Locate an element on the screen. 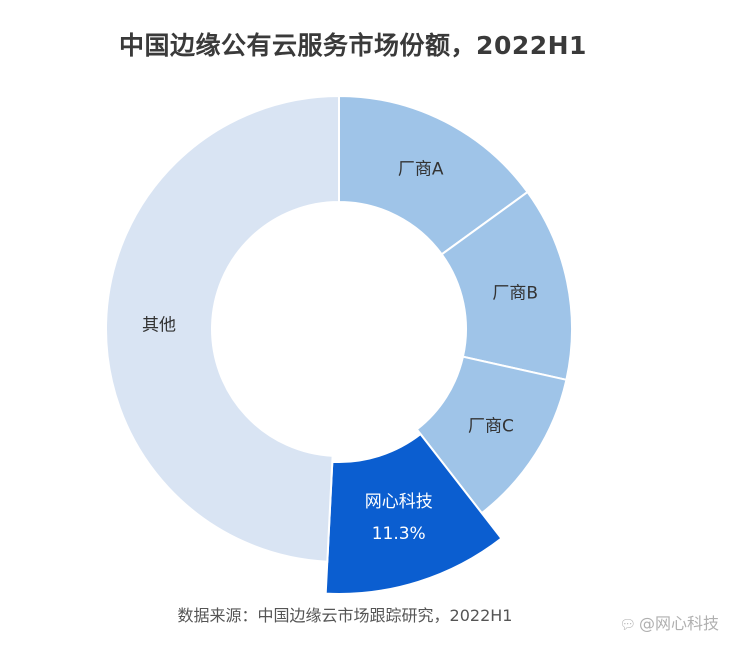  chart-source: 数据来源：中国边缘云市场跟踪研究，2022H1 is located at coordinates (345, 615).